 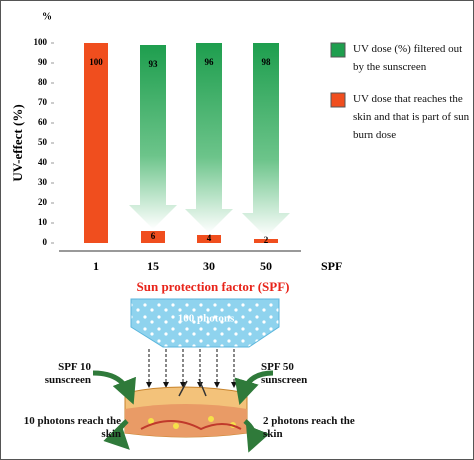 I want to click on x-axis-title: Sun protection factor (SPF), so click(x=213, y=286).